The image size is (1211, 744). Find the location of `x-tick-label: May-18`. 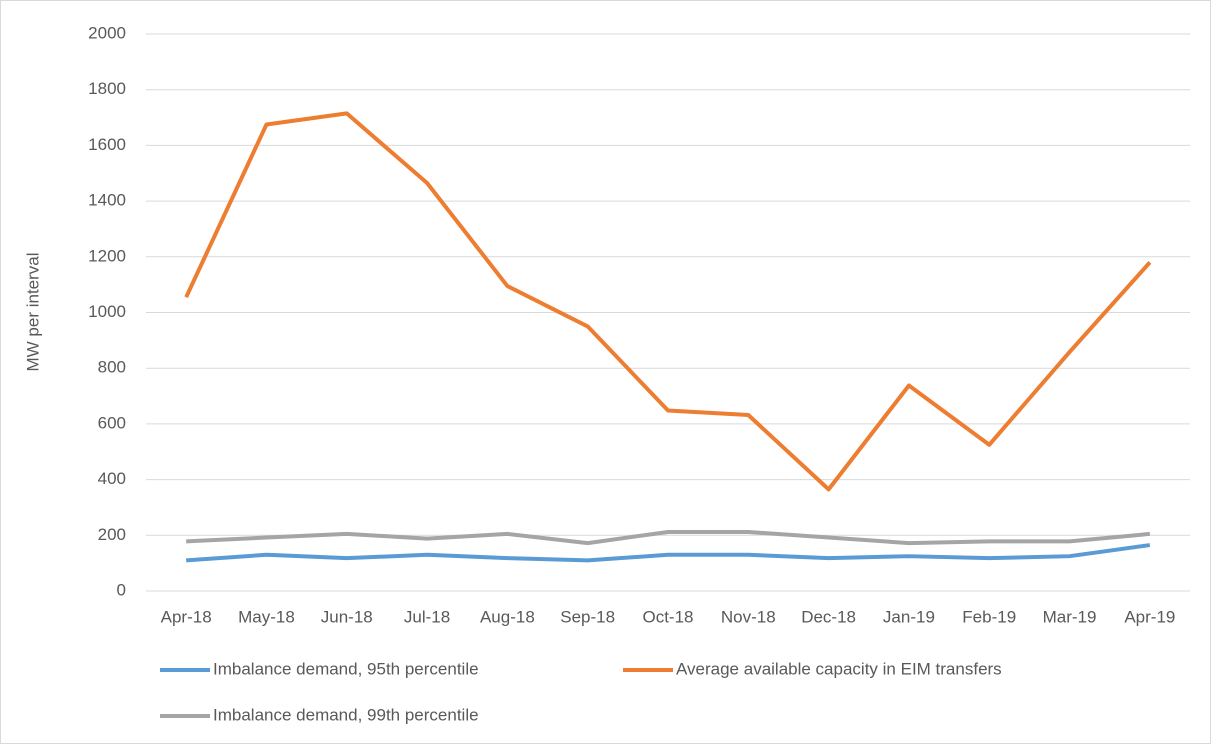

x-tick-label: May-18 is located at coordinates (266, 616).